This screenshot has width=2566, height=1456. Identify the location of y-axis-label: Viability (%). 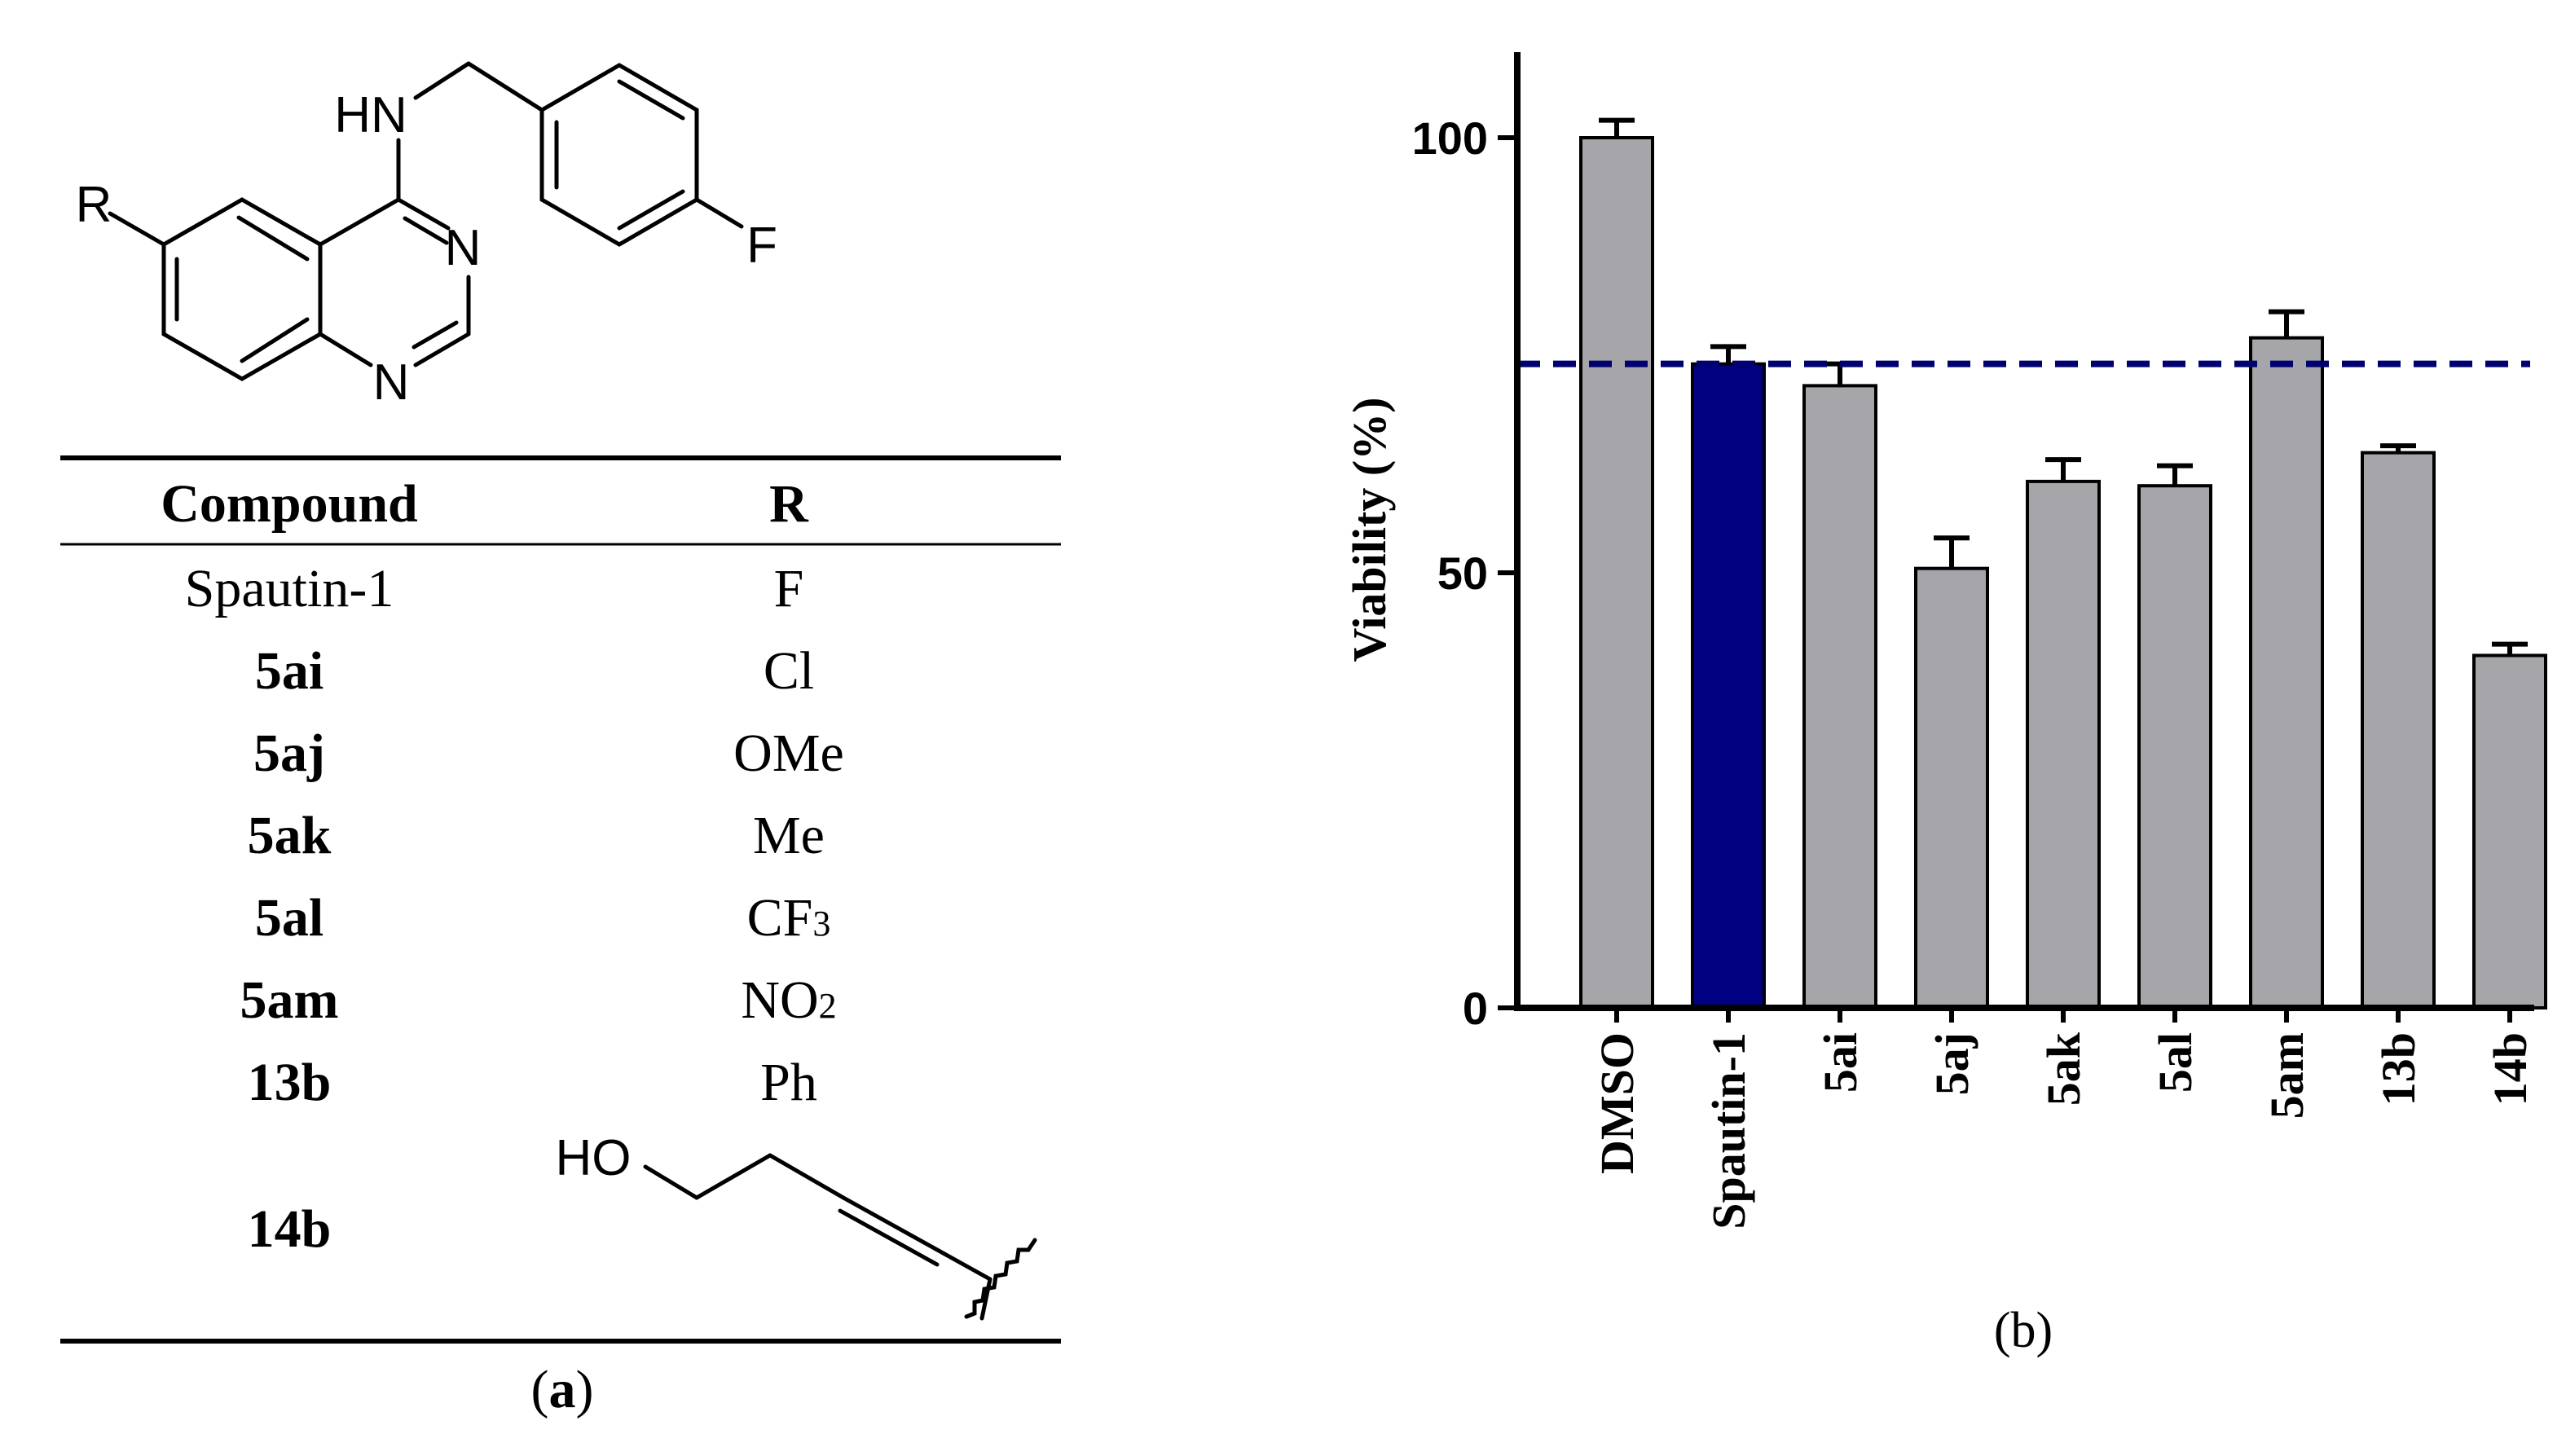
(1369, 530).